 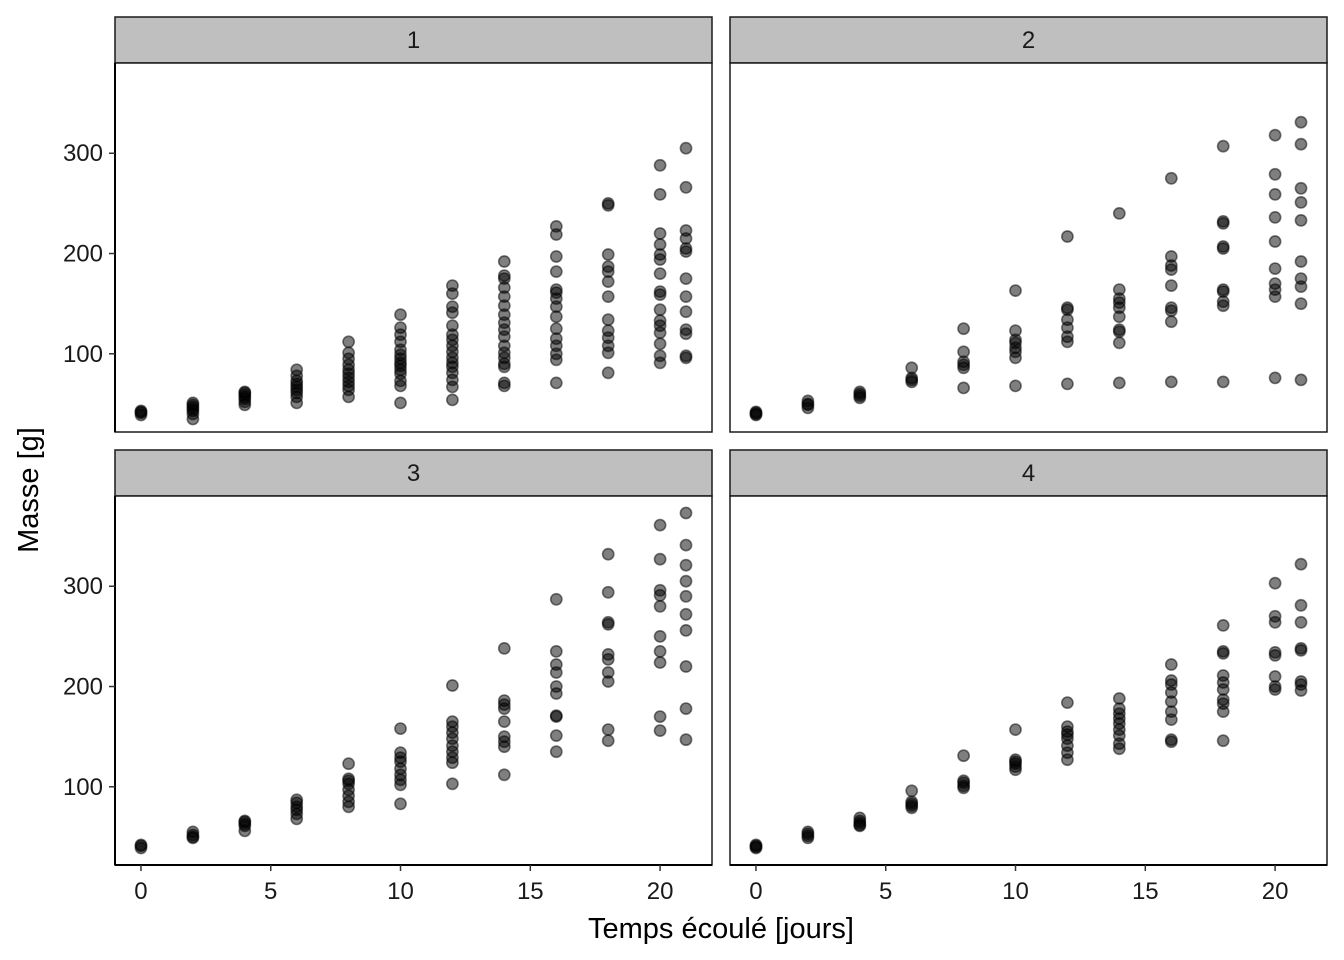 What do you see at coordinates (885, 891) in the screenshot?
I see `x-tick-label: 5` at bounding box center [885, 891].